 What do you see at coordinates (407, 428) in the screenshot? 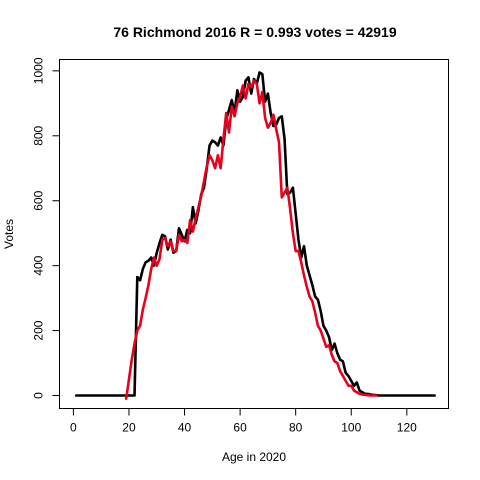
I see `x-tick-label: 120` at bounding box center [407, 428].